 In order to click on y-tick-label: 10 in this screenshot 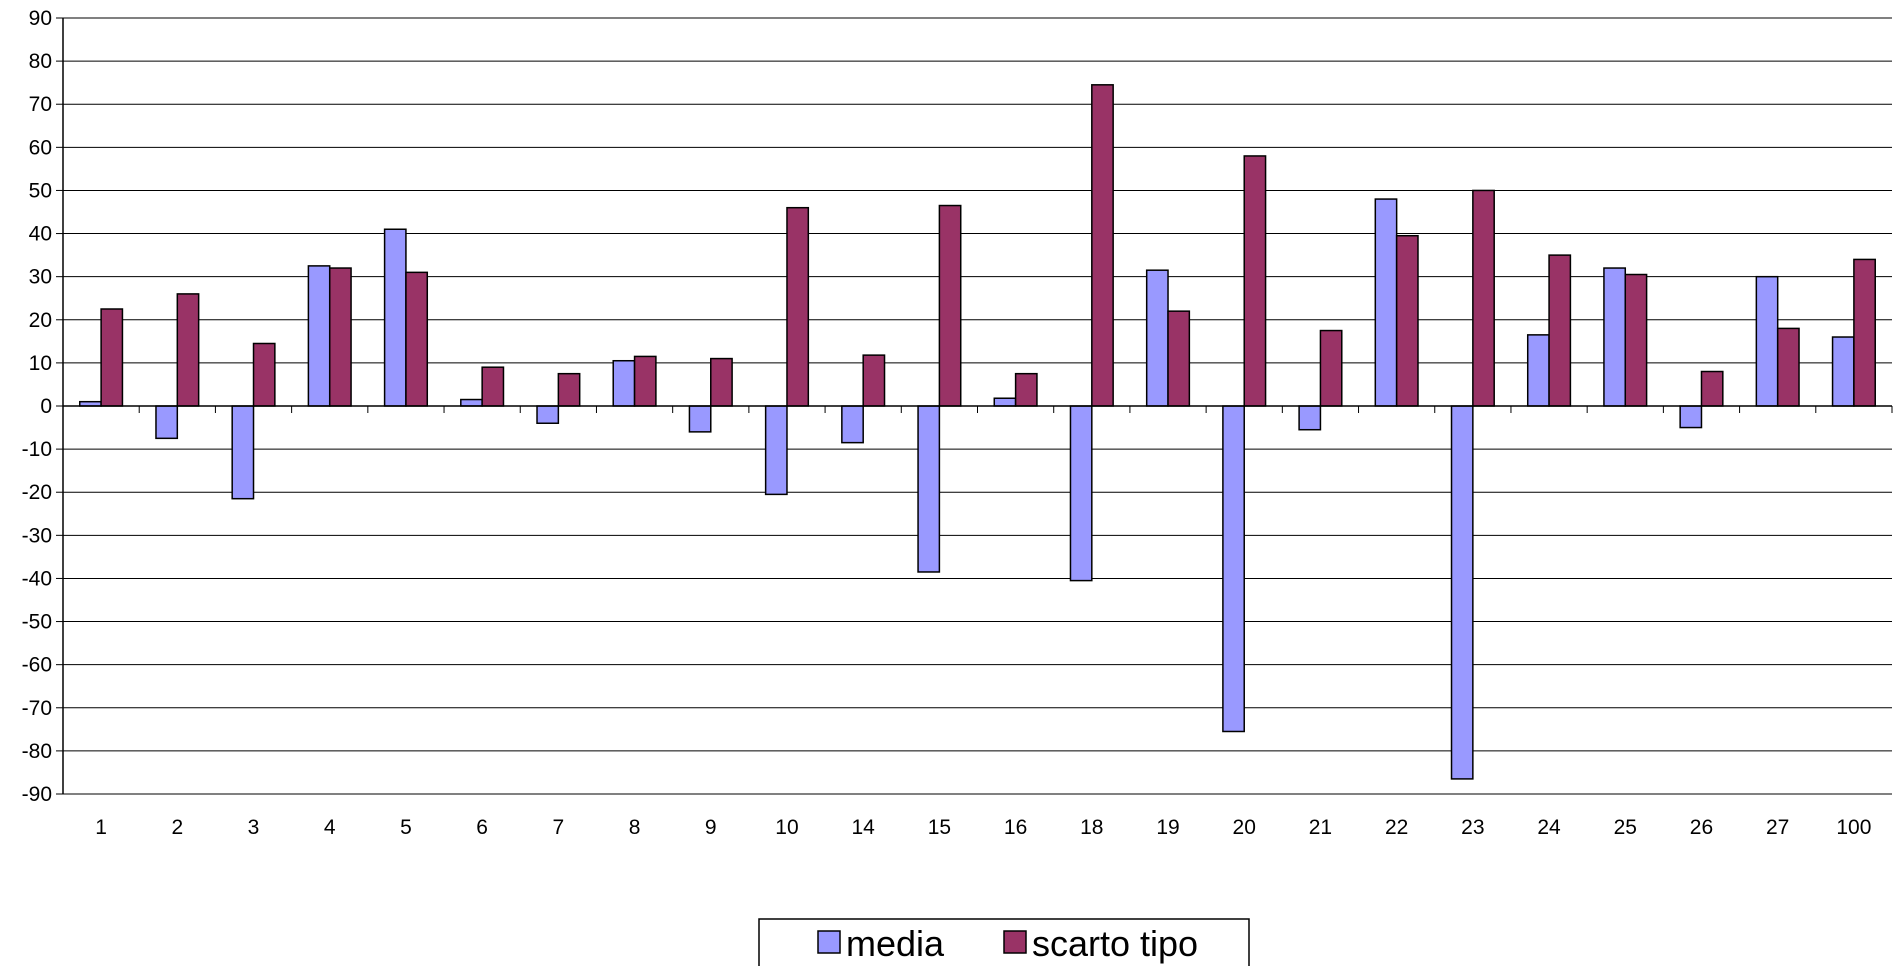, I will do `click(40, 363)`.